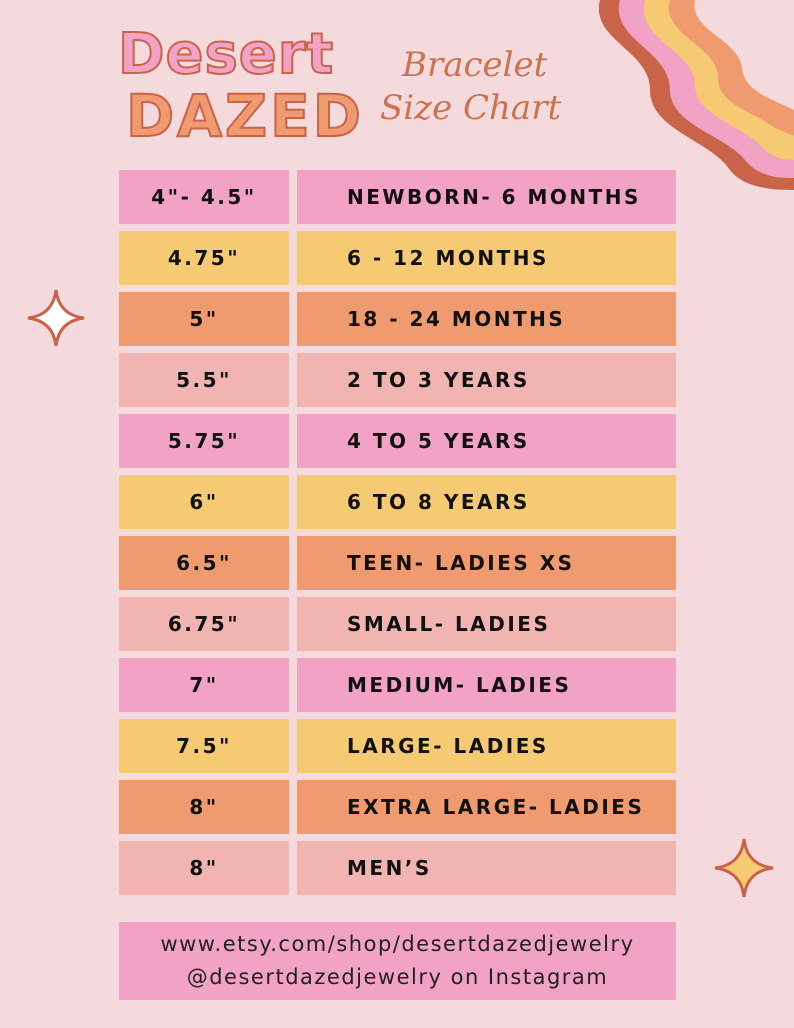 This screenshot has height=1028, width=794. I want to click on size-cell: 6.5", so click(204, 563).